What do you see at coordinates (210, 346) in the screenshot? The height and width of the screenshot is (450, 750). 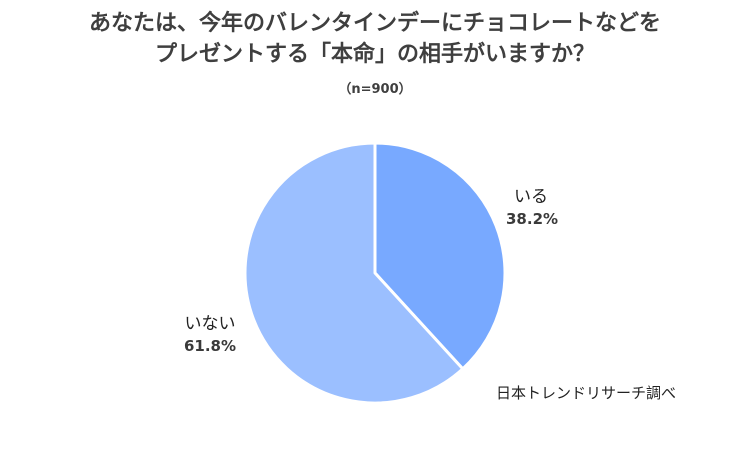 I see `slice-label-inai-value: 61.8%` at bounding box center [210, 346].